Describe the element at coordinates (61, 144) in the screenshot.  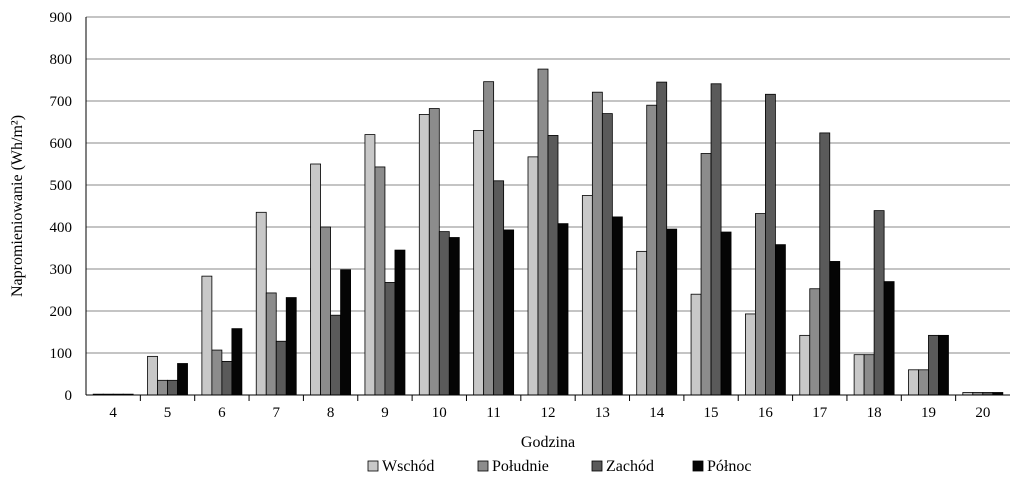
I see `y-tick-label: 600` at that location.